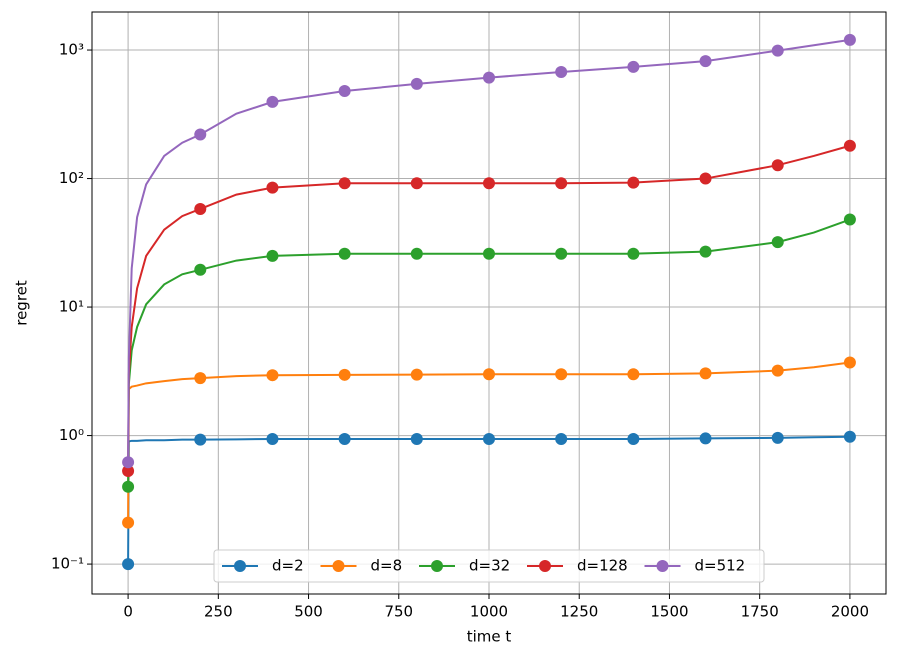  I want to click on y-tick-label: 10², so click(71, 178).